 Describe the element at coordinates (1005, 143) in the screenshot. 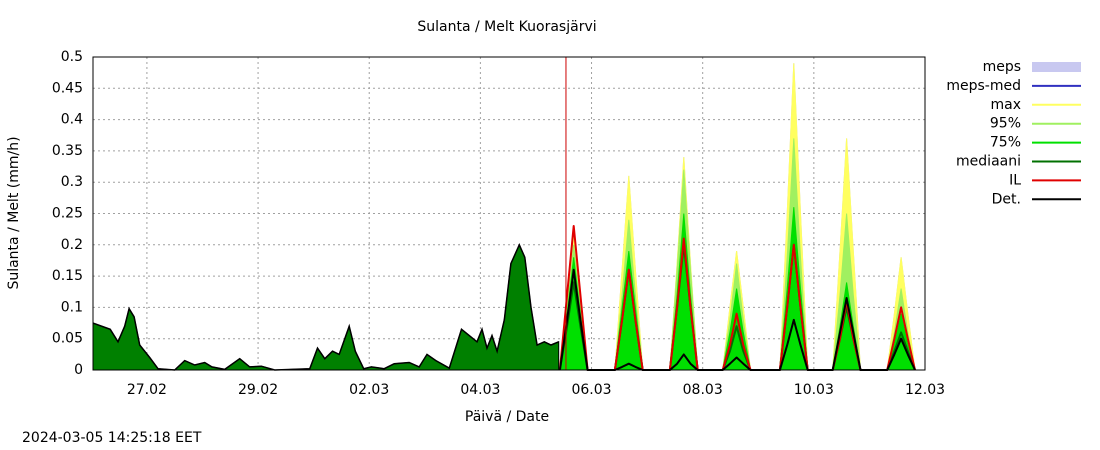

I see `legend-label: 75%` at that location.